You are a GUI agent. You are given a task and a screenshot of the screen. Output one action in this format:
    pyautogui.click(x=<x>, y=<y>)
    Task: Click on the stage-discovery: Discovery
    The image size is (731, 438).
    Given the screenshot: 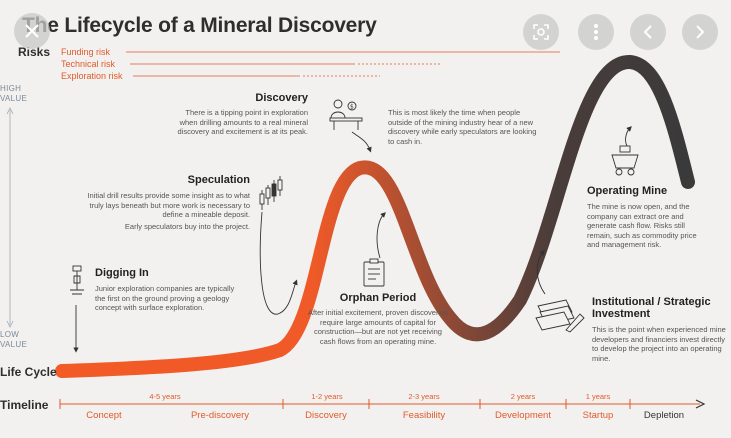 What is the action you would take?
    pyautogui.click(x=326, y=415)
    